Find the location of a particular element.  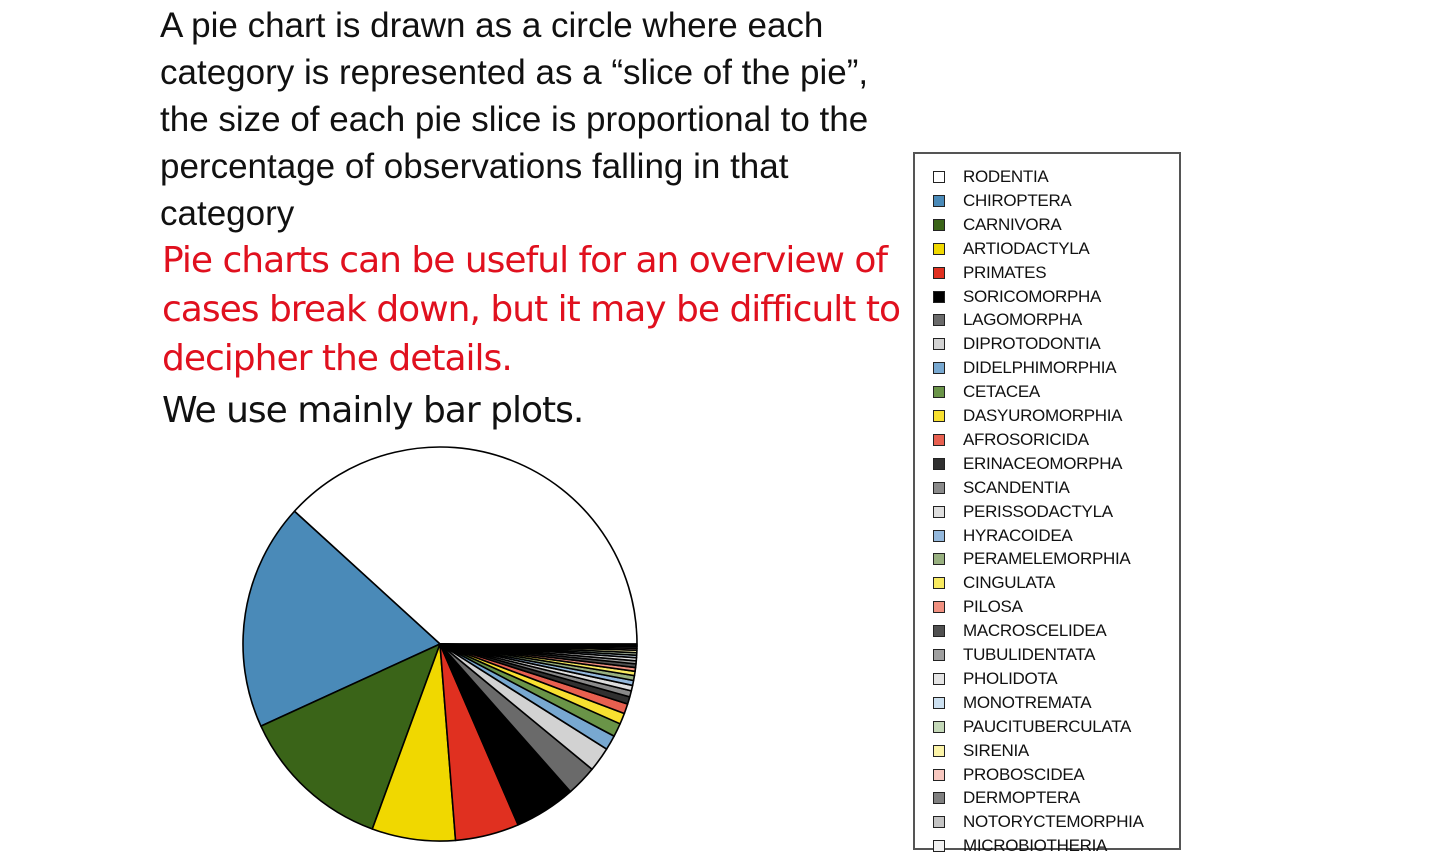

legend-label: NOTORYCTEMORPHIA is located at coordinates (1053, 822).